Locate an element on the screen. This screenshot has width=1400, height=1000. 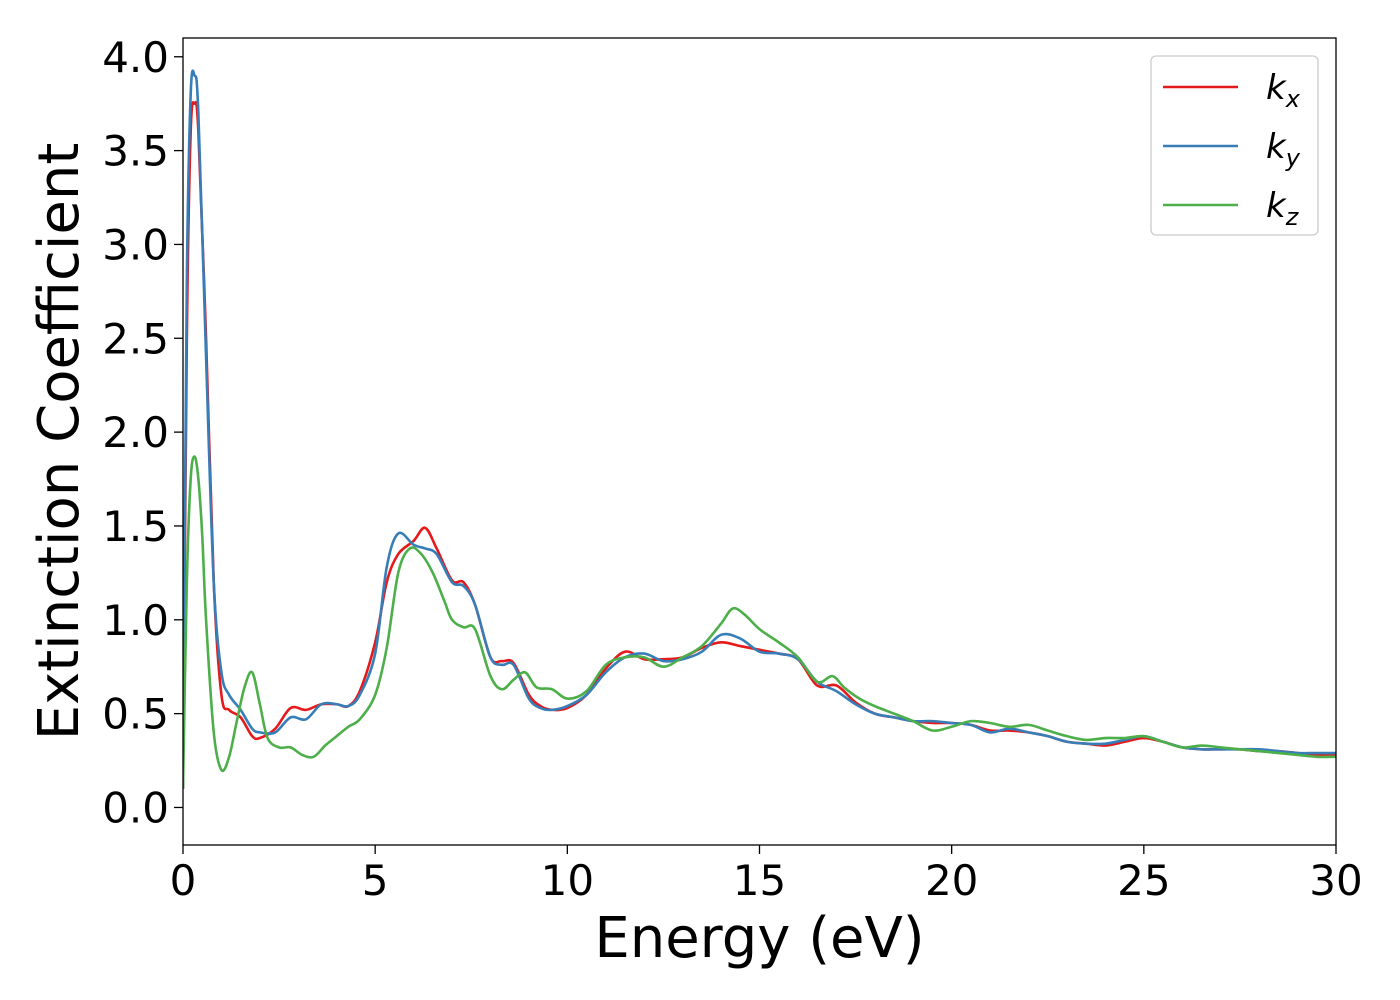
x-axis-title: Energy (eV) is located at coordinates (759, 938).